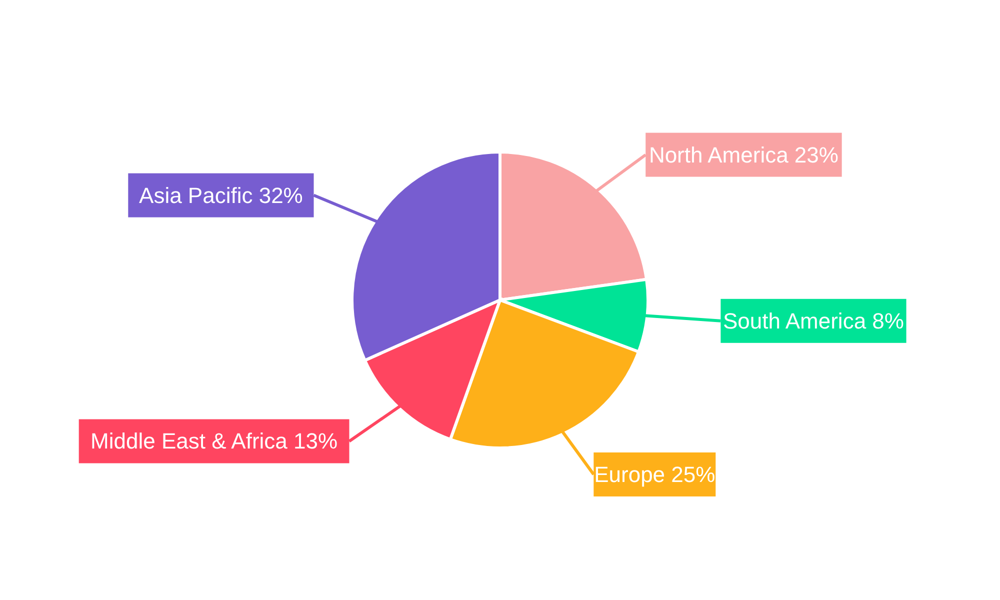  Describe the element at coordinates (221, 195) in the screenshot. I see `slice-label: Asia Pacific 32%` at that location.